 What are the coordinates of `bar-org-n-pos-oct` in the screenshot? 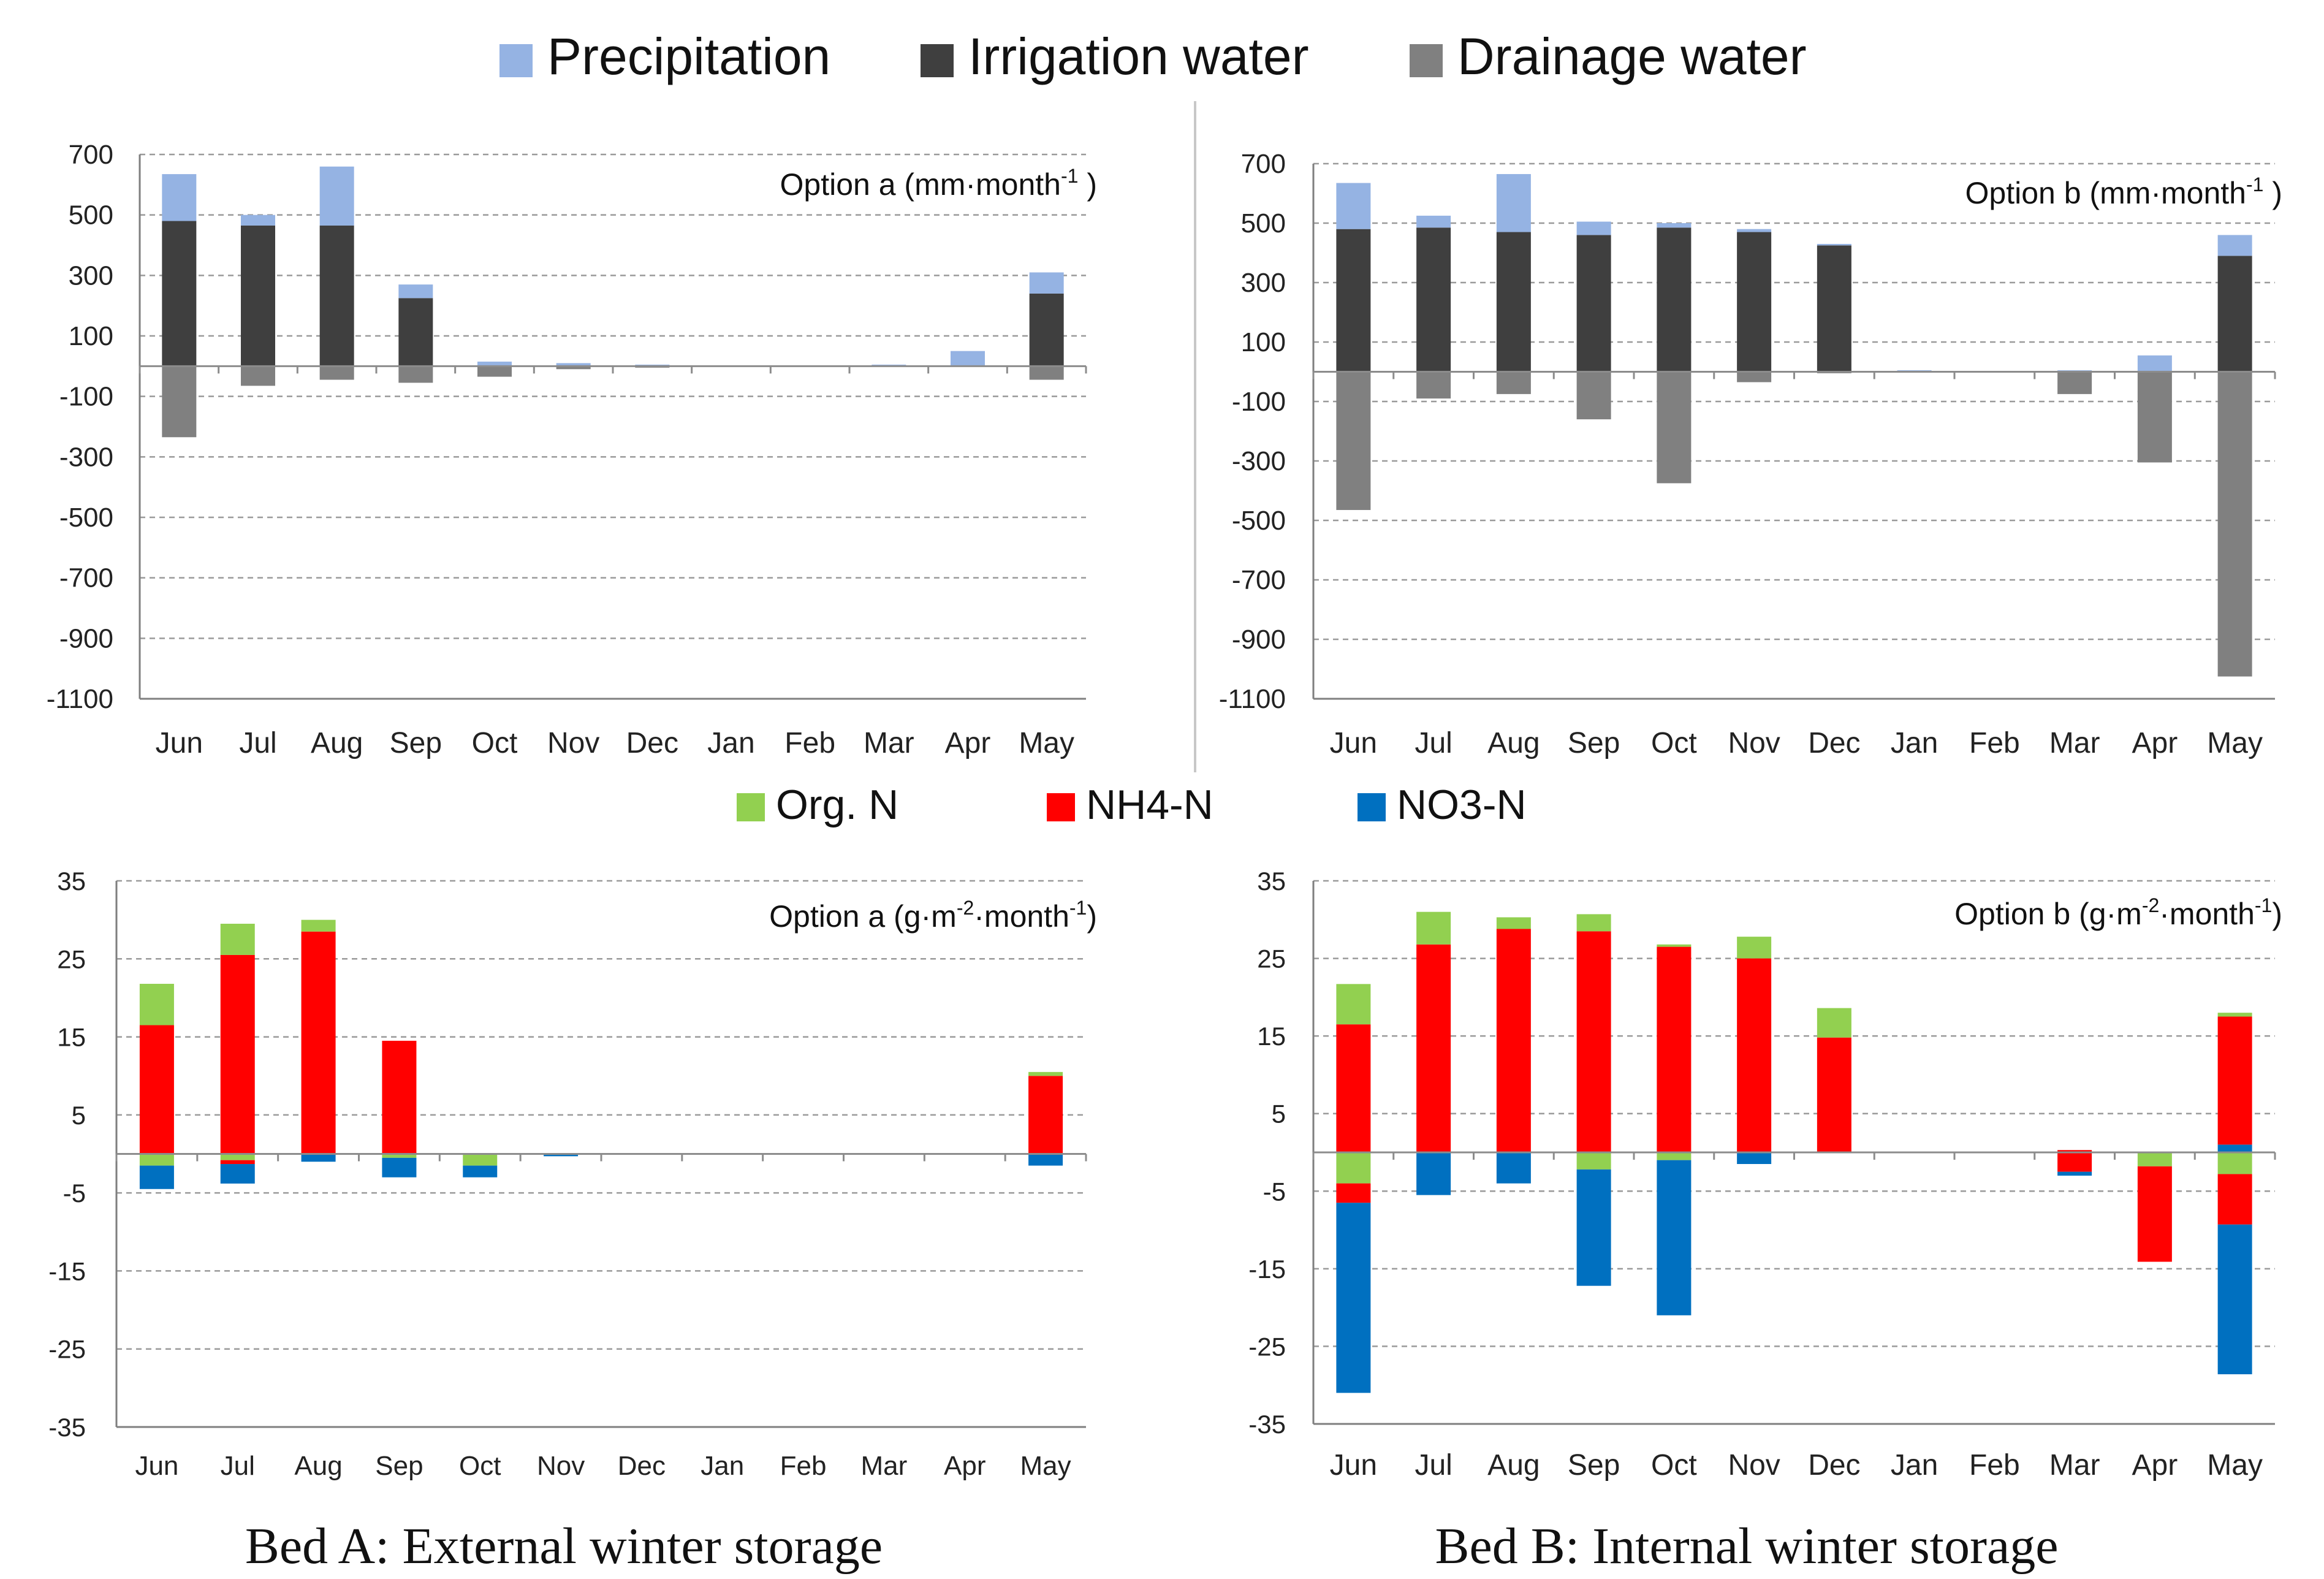 It's located at (1674, 945).